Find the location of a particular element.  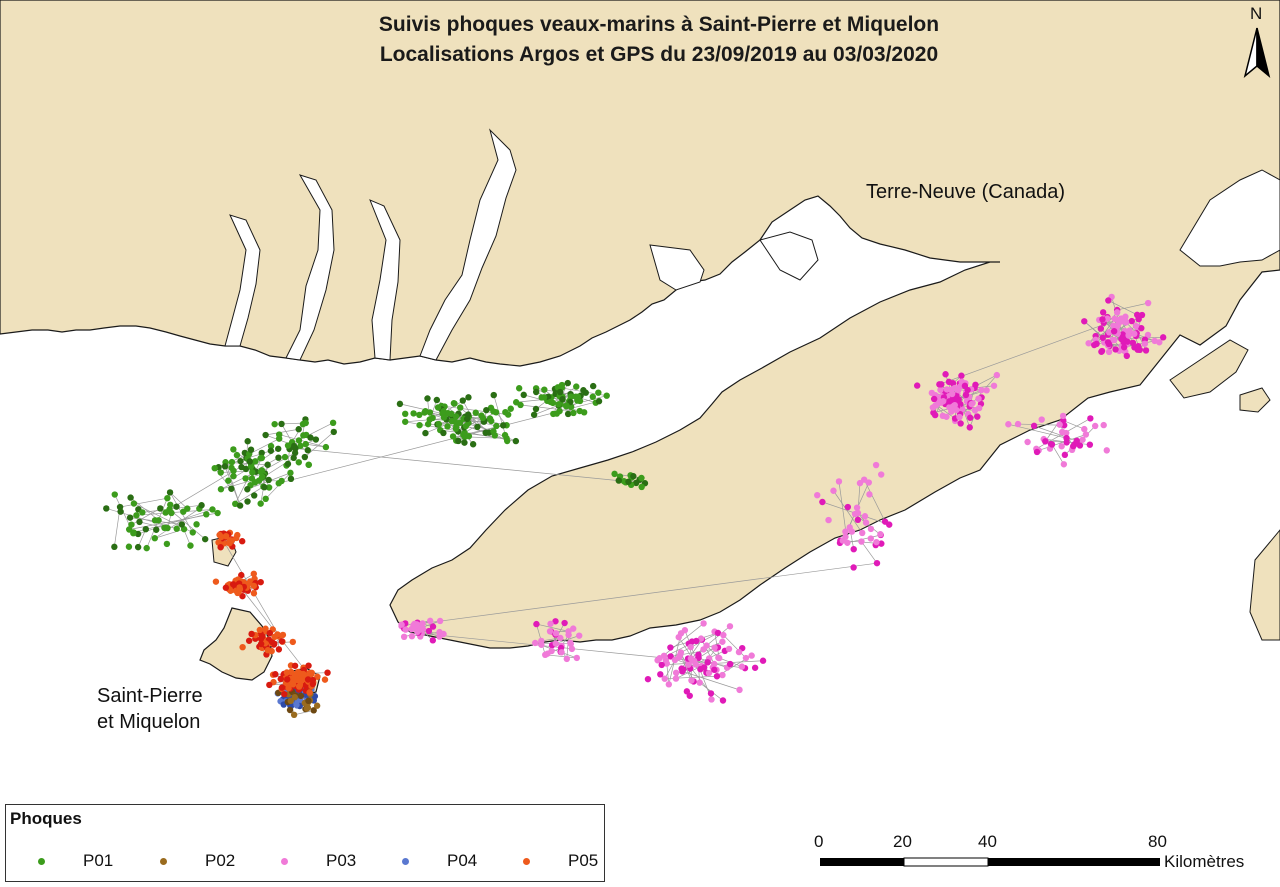

legend-dot-p03-icon is located at coordinates (284, 861).